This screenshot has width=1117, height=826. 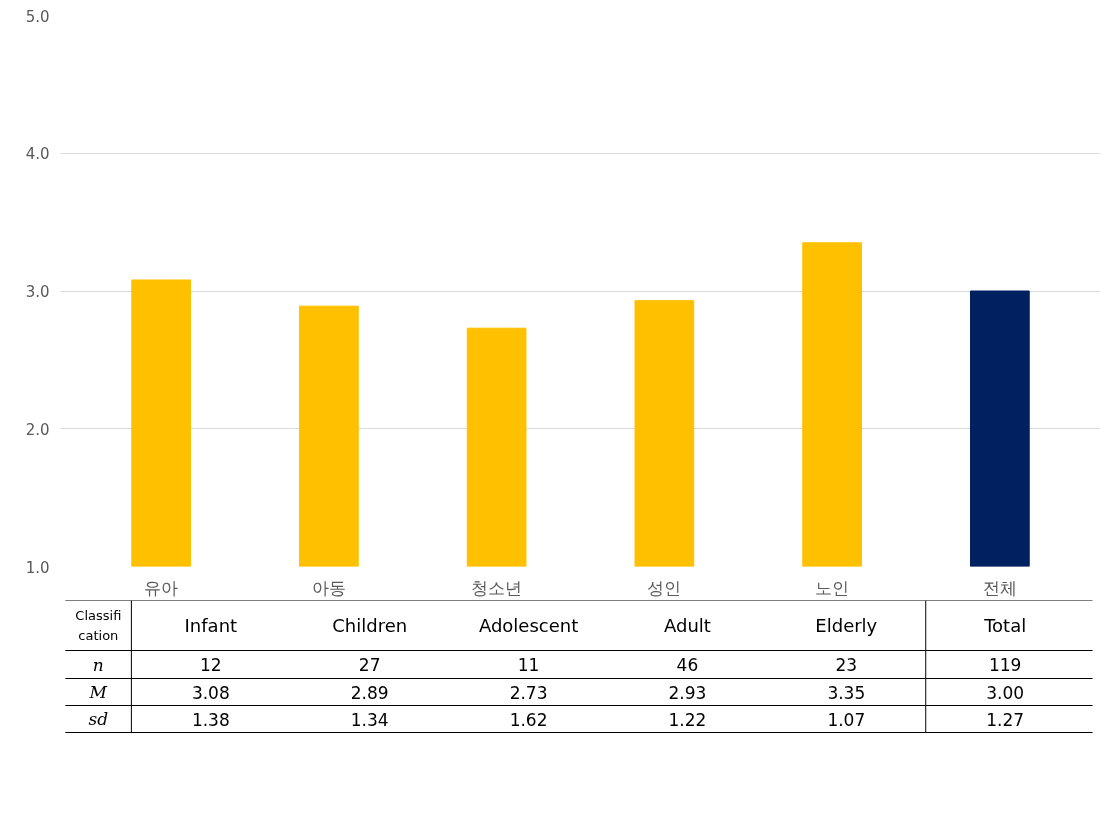 I want to click on text: Elderly, so click(x=846, y=625).